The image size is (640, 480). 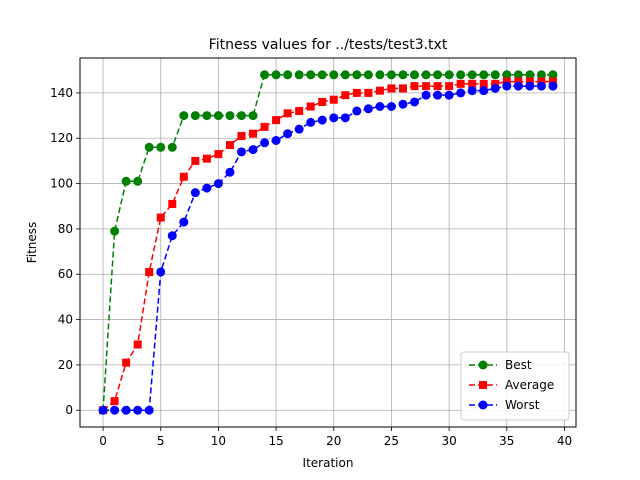 What do you see at coordinates (500, 365) in the screenshot?
I see `legend-entry-best: Best` at bounding box center [500, 365].